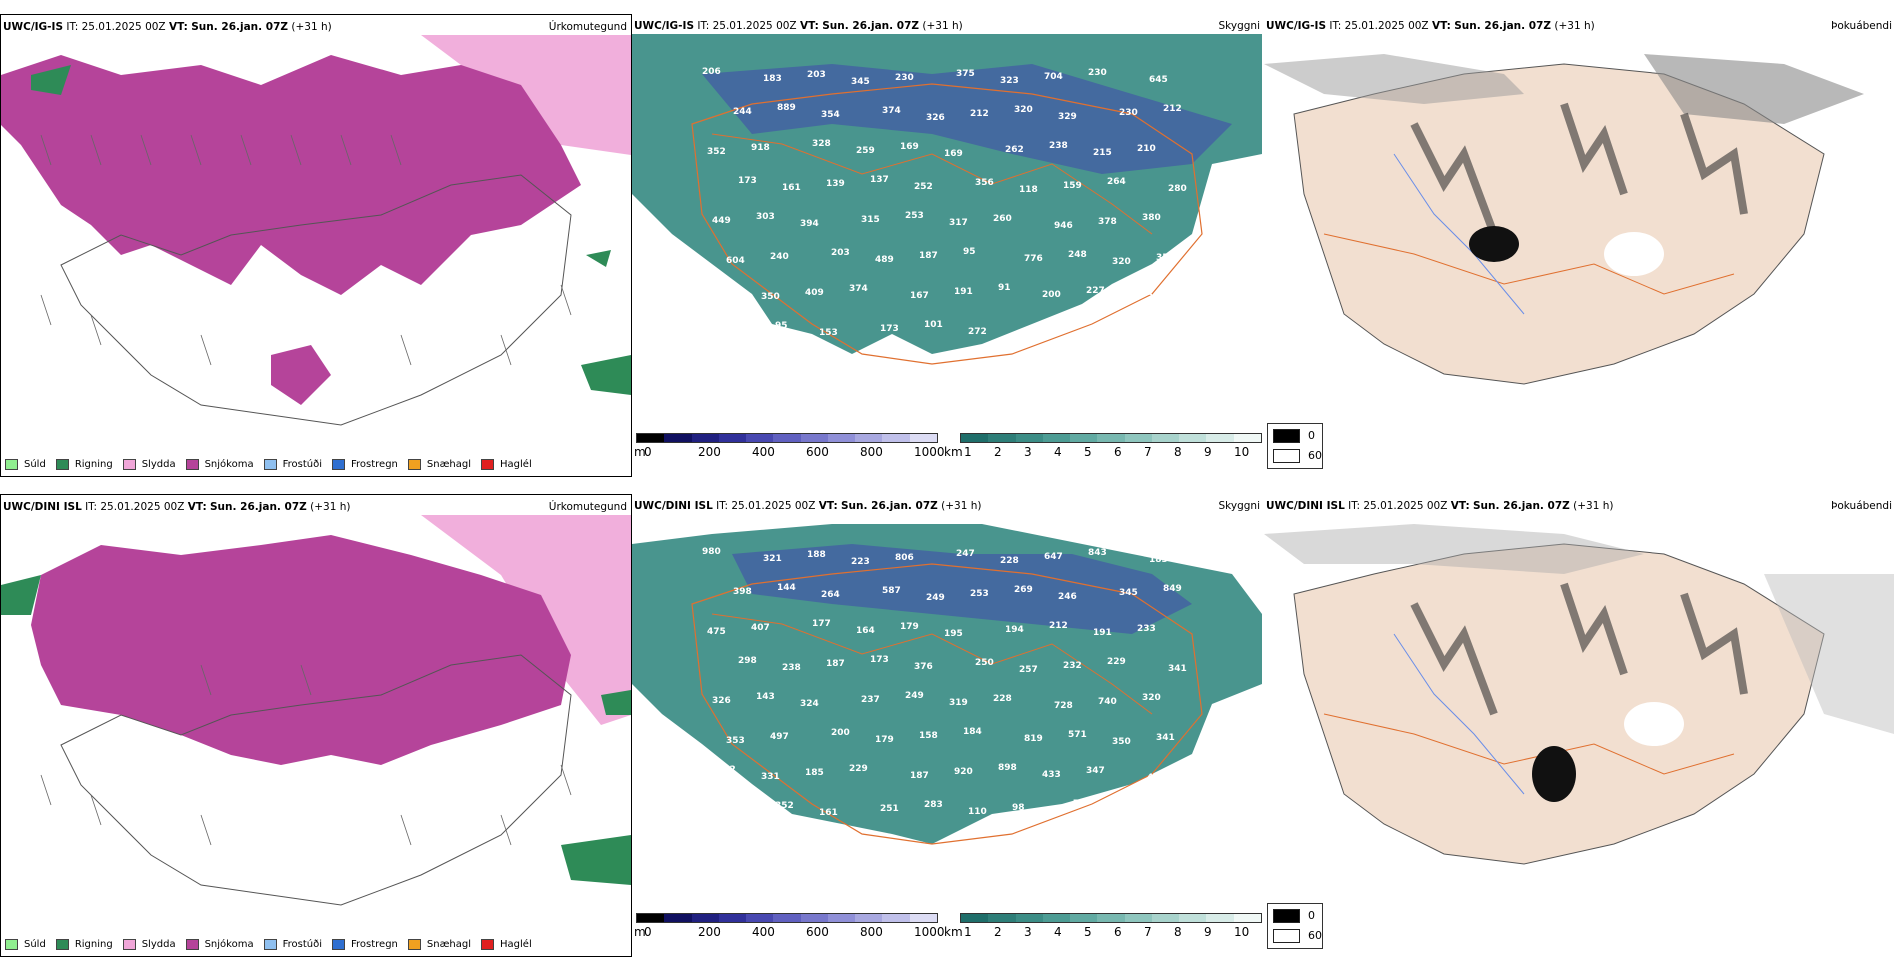  Describe the element at coordinates (904, 558) in the screenshot. I see `cloud-base-value: 806` at that location.